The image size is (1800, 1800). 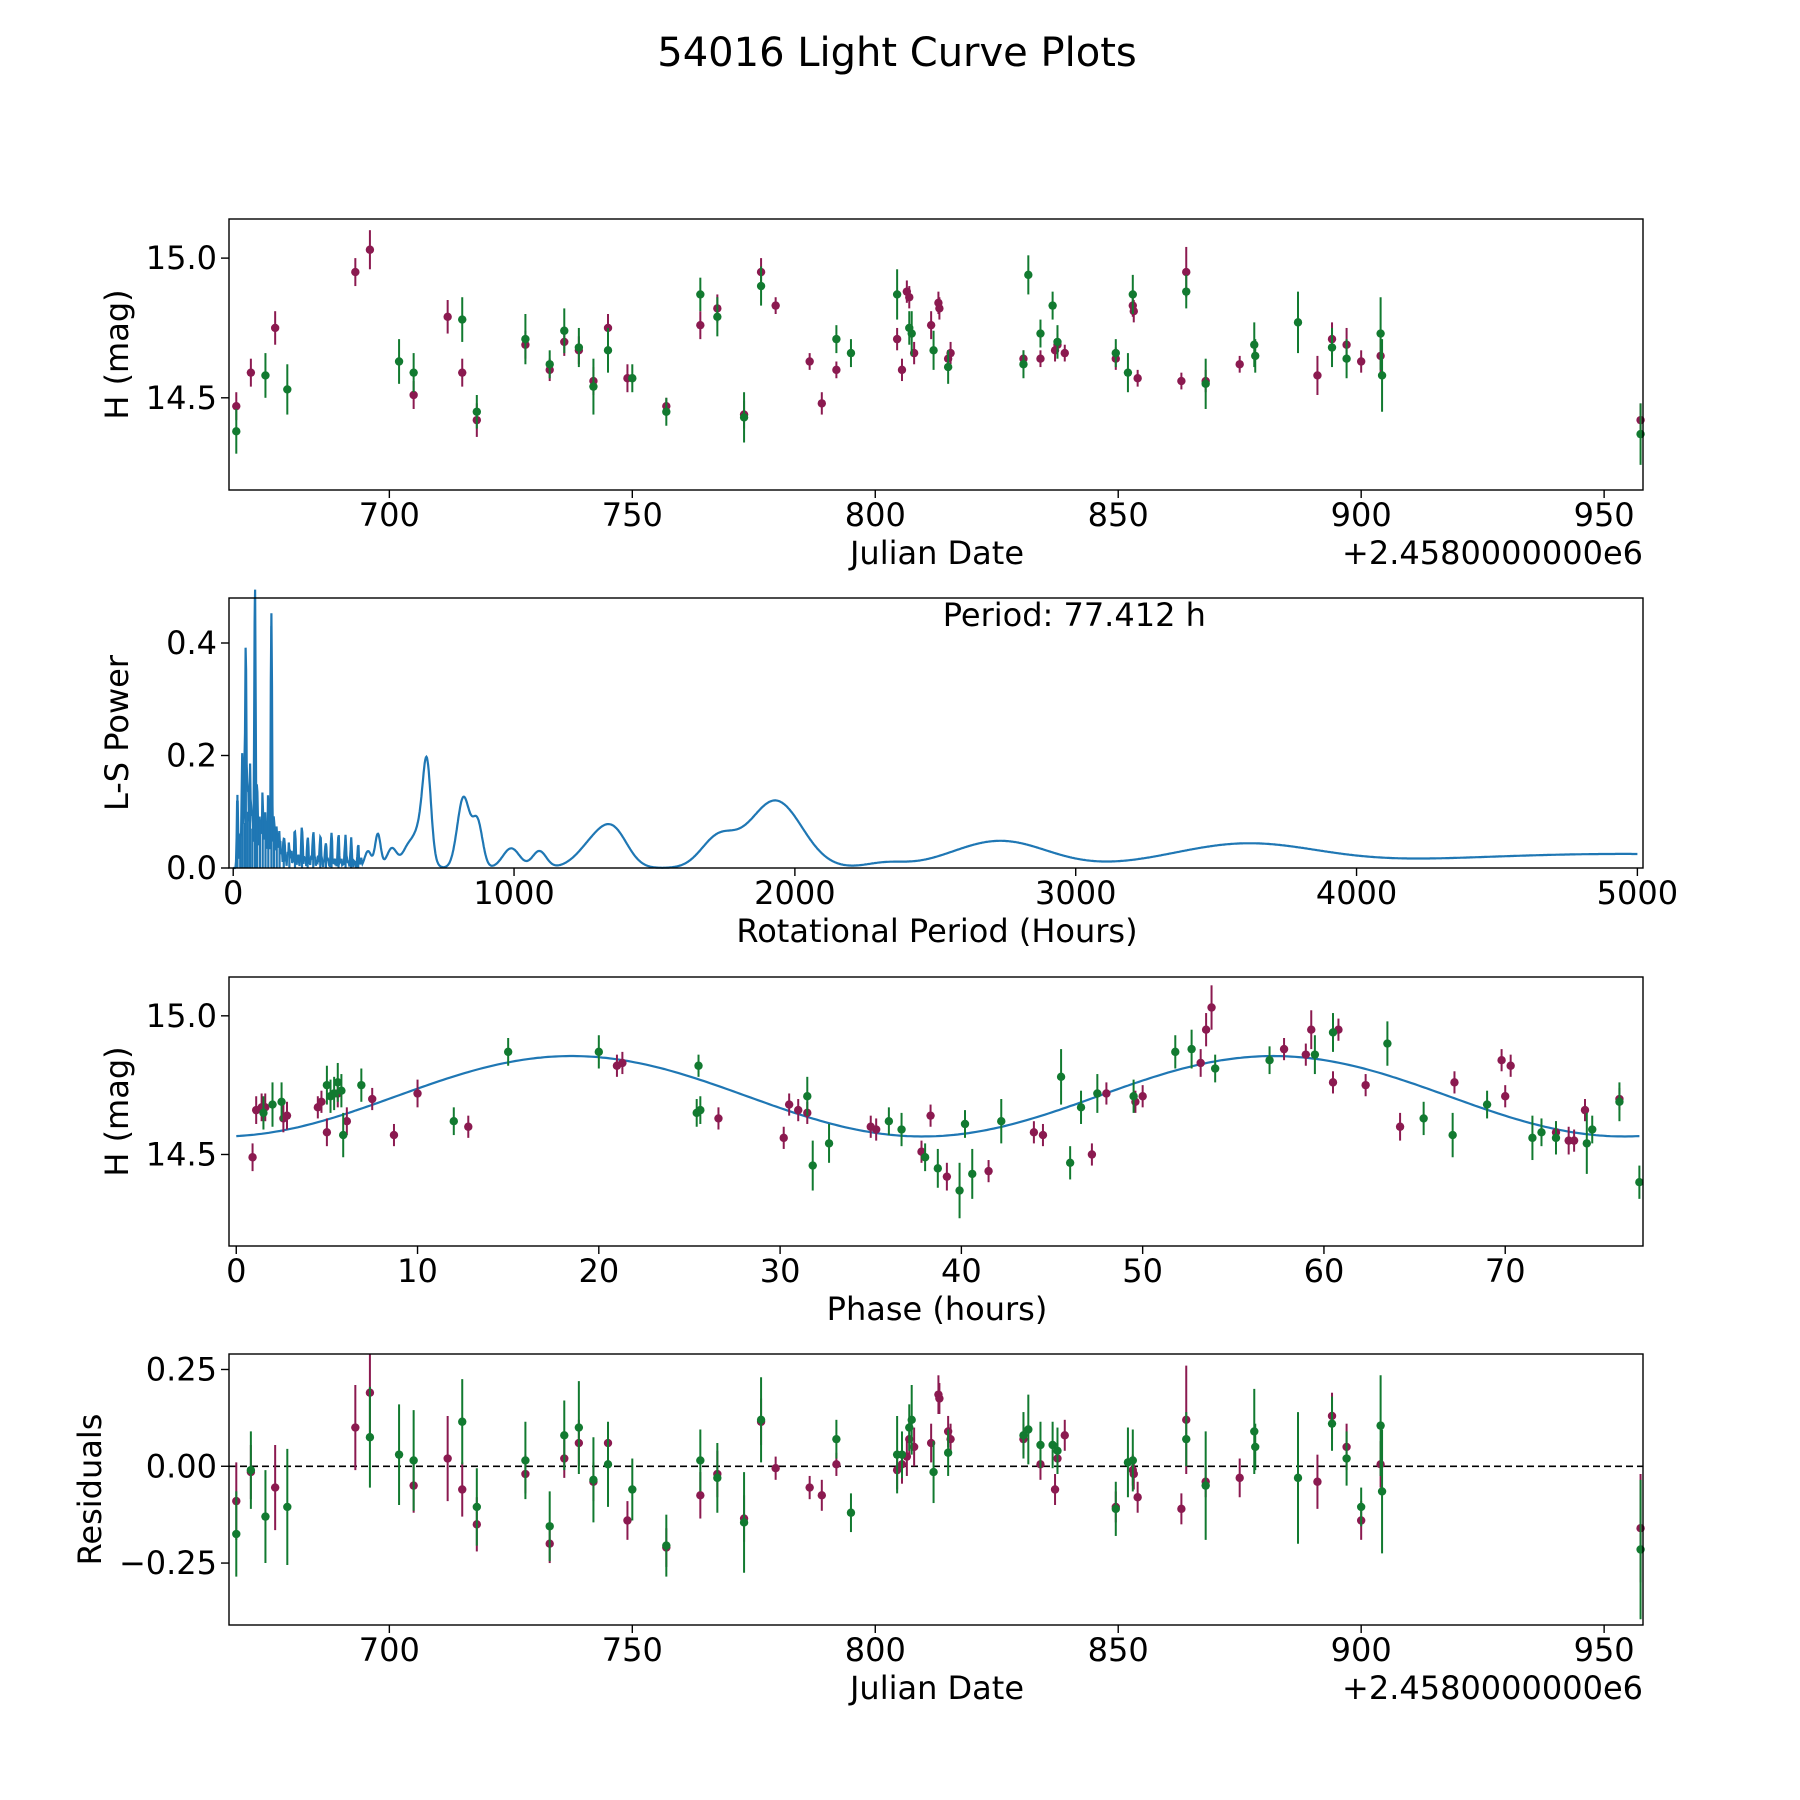 I want to click on residuals-xtick-label-2: 800, so click(x=875, y=1650).